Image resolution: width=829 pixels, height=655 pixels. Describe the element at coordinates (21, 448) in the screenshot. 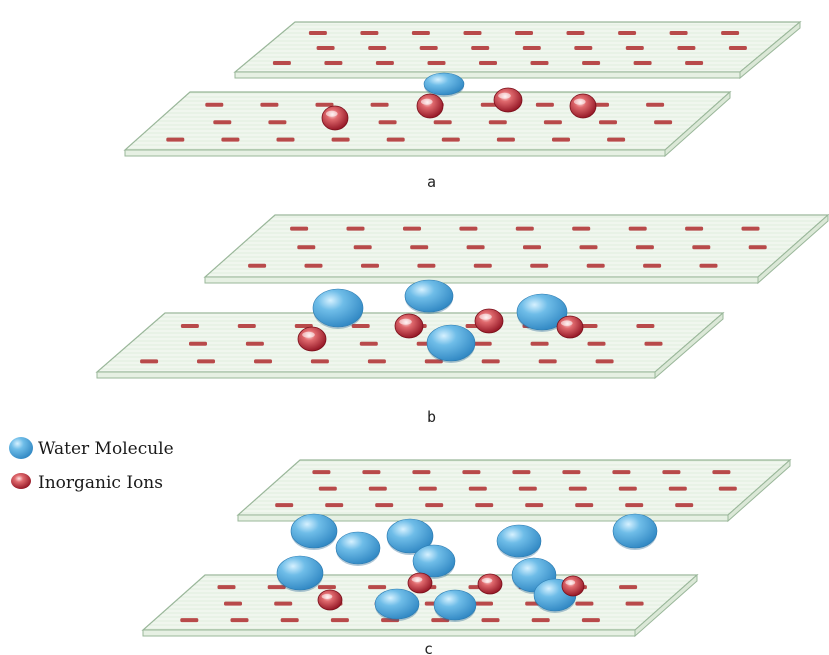

I see `water-molecule-legend-icon` at that location.